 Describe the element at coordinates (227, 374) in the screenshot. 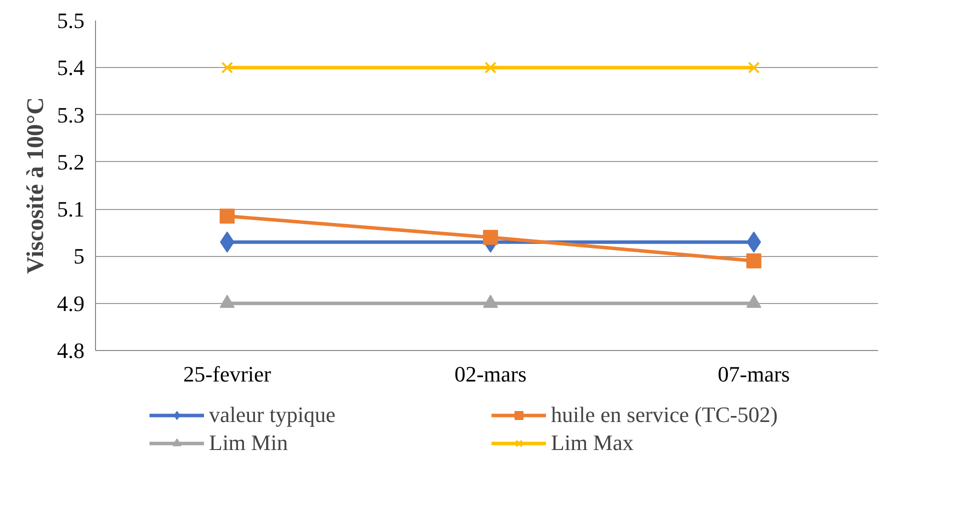

I see `x-tick-label: 25-fevrier` at that location.